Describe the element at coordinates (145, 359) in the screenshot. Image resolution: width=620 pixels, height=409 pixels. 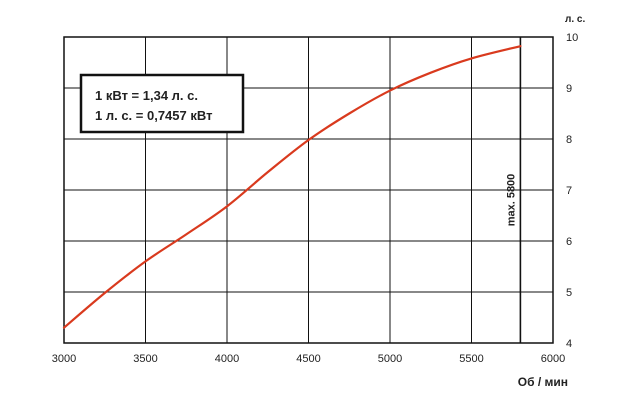
I see `x-tick-label: 3500` at that location.